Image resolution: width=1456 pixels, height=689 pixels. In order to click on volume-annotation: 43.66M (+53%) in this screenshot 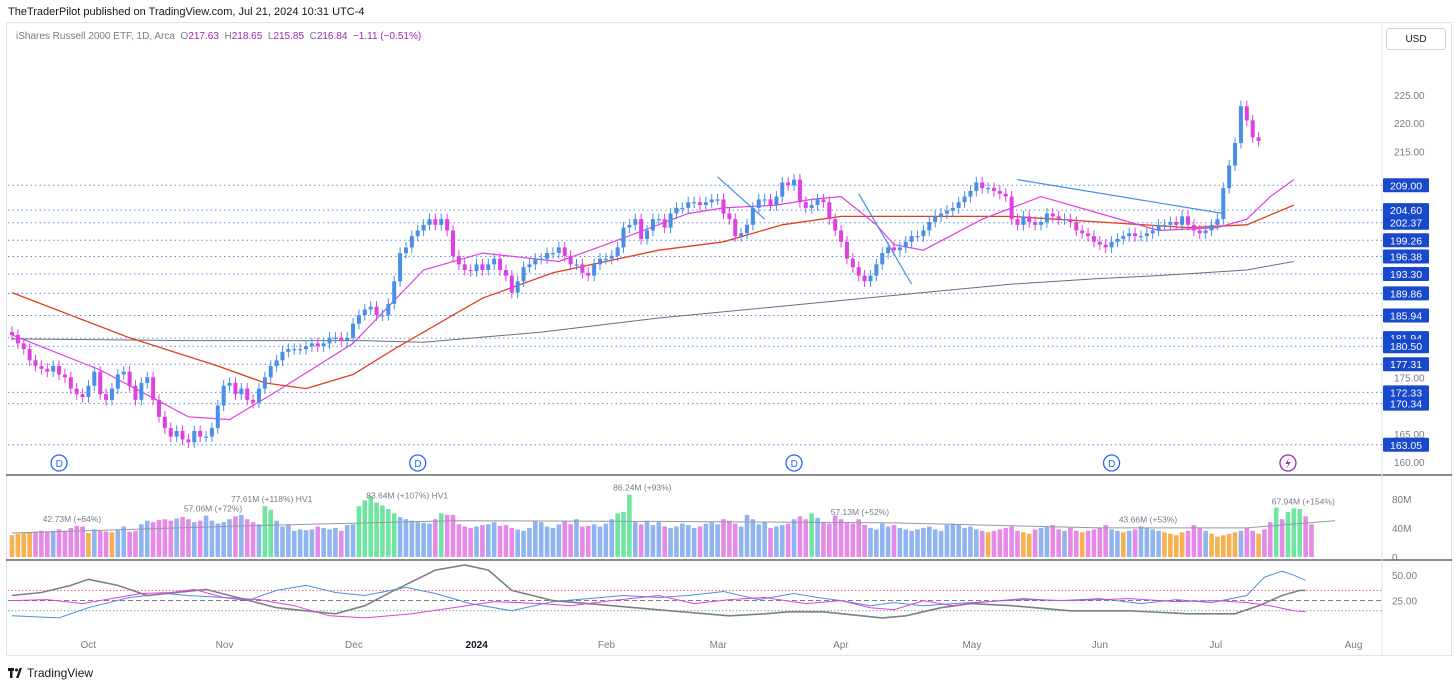, I will do `click(1148, 519)`.